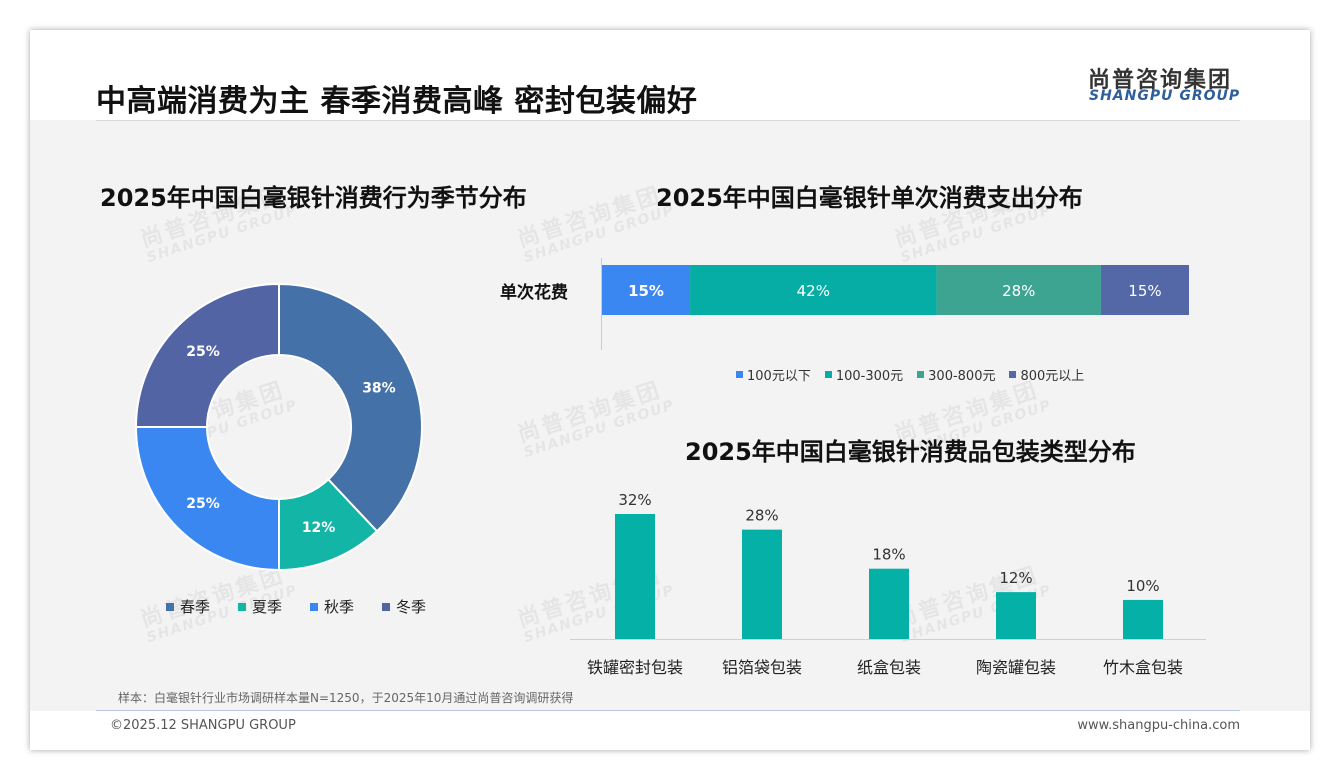 Image resolution: width=1340 pixels, height=780 pixels. Describe the element at coordinates (761, 516) in the screenshot. I see `package-data-label: 28%` at that location.